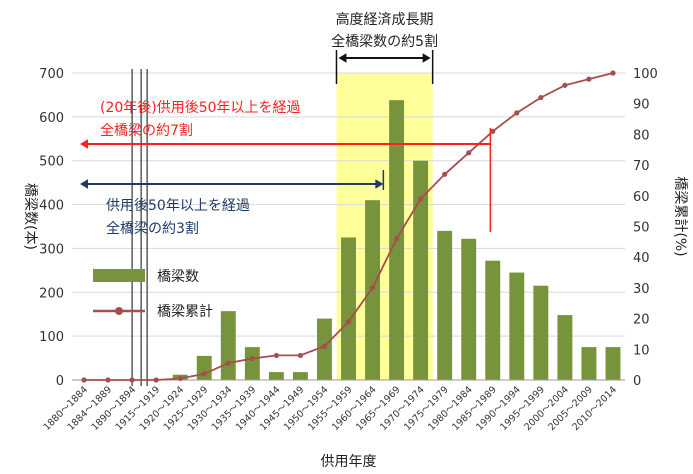 The width and height of the screenshot is (693, 474). Describe the element at coordinates (384, 41) in the screenshot. I see `growth-period-share: 全橋梁数の約5割` at that location.